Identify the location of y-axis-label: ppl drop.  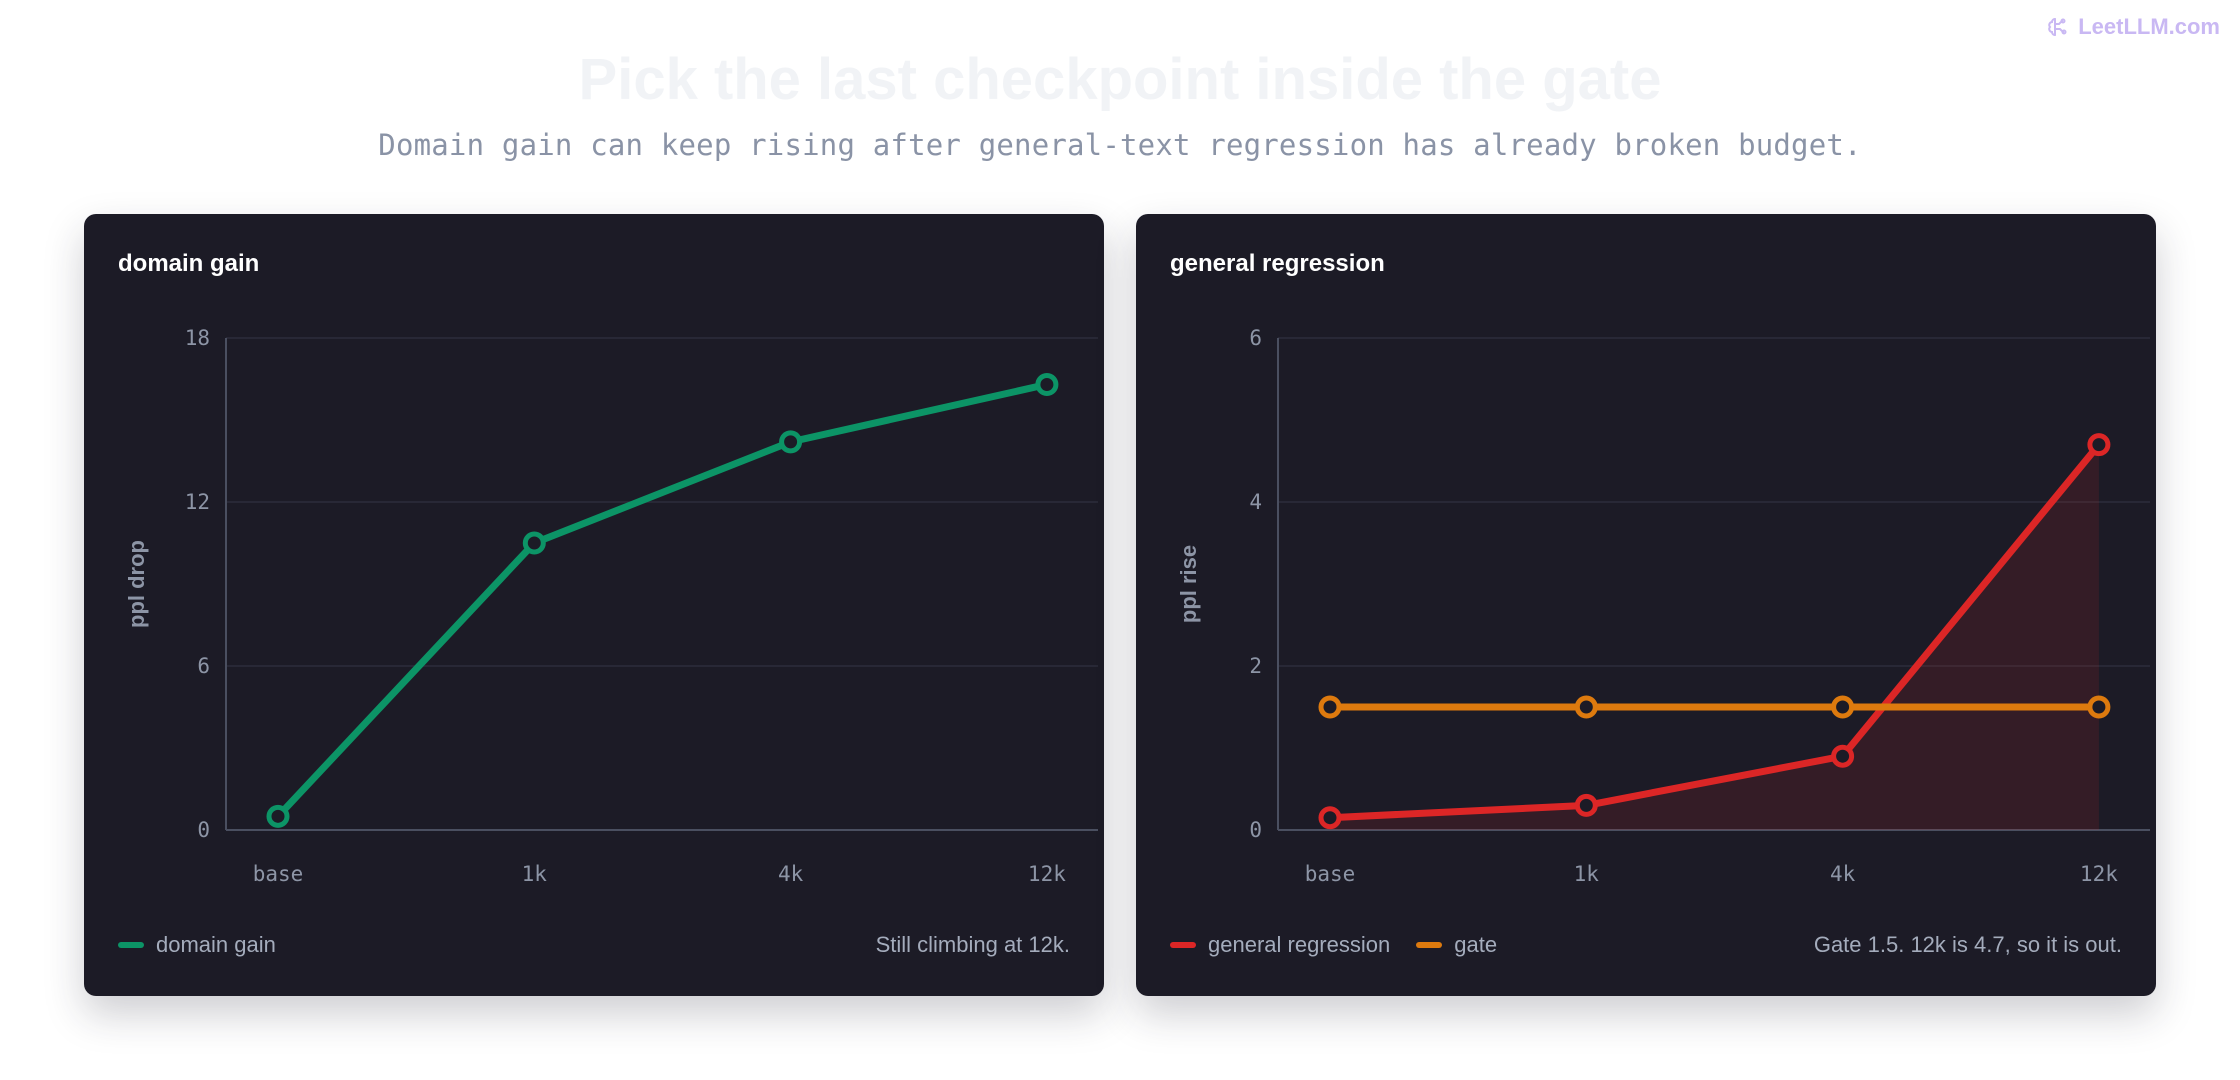
(136, 584).